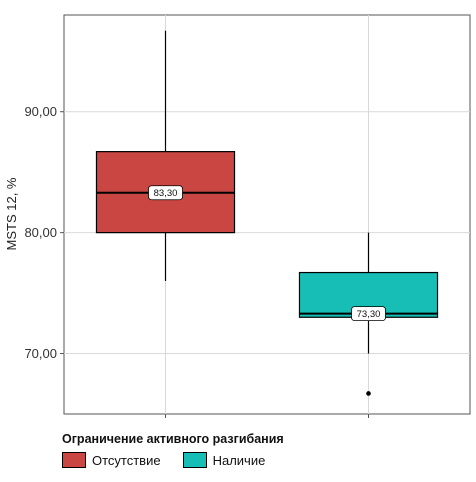 Image resolution: width=476 pixels, height=482 pixels. I want to click on legend-items: Отсутствие Наличие, so click(174, 460).